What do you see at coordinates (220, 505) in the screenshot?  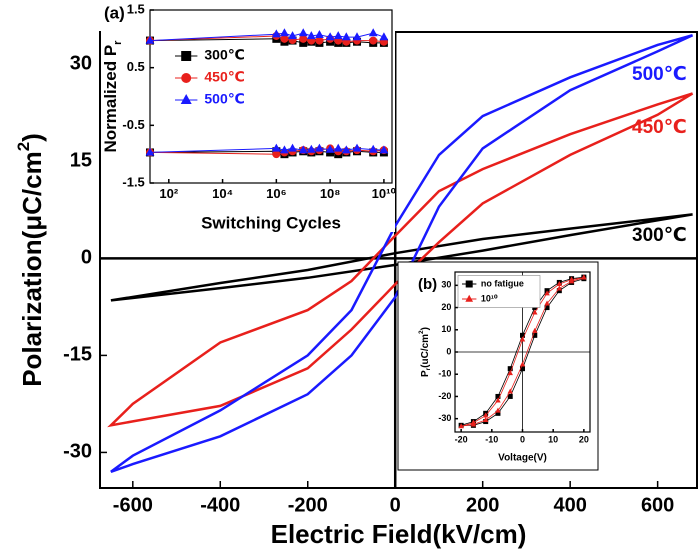 I see `x-tick-label: -400` at bounding box center [220, 505].